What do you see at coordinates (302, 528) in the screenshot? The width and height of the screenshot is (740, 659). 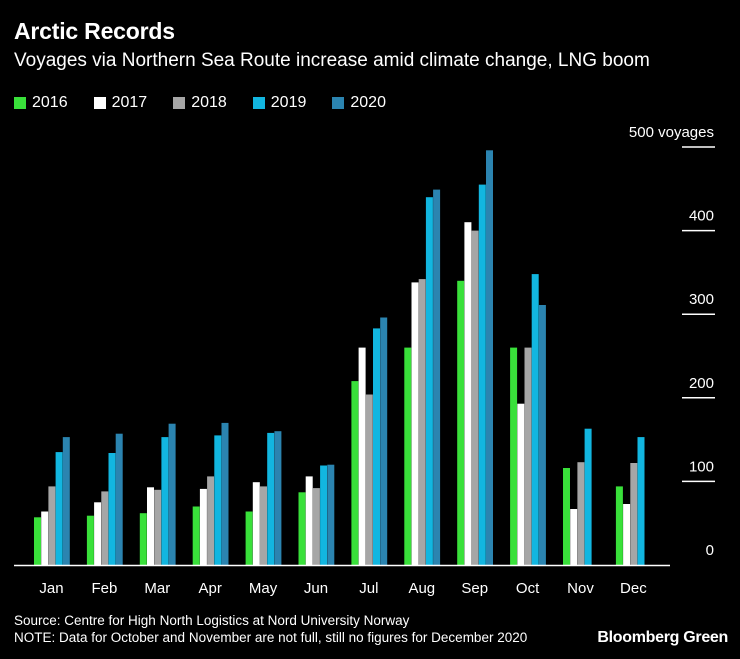 I see `bar-2016-jun` at bounding box center [302, 528].